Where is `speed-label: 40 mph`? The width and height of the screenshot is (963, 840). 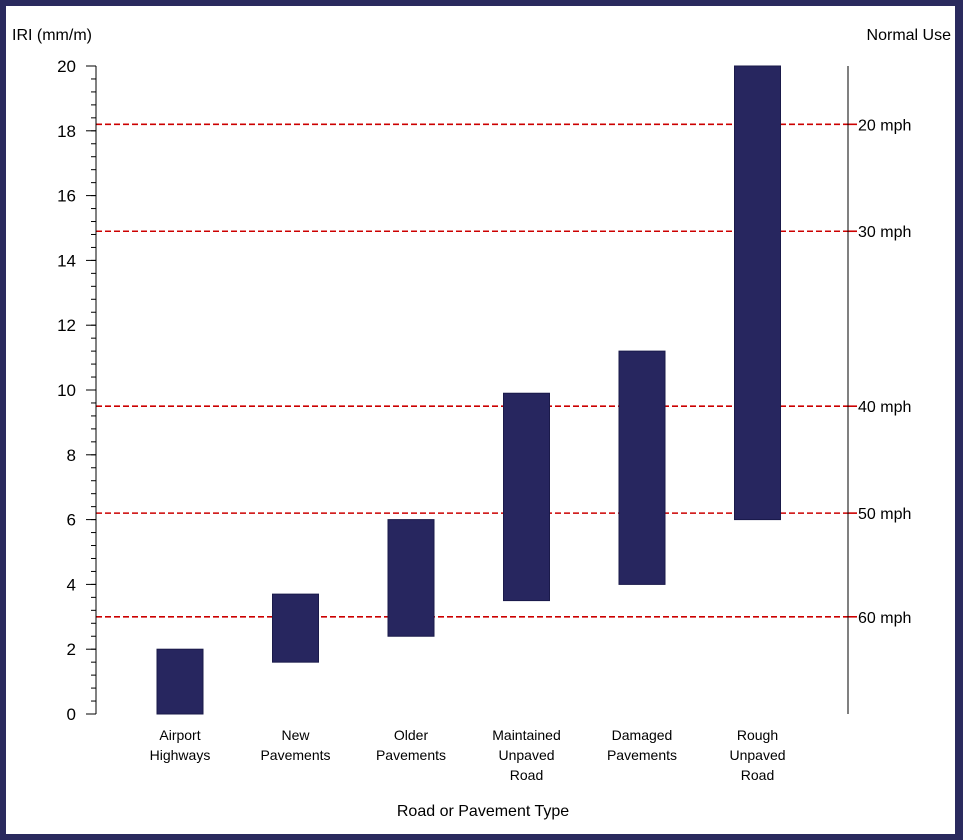
speed-label: 40 mph is located at coordinates (884, 407).